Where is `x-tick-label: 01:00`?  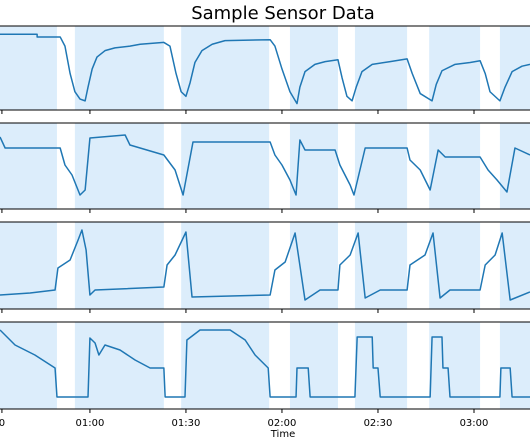 x-tick-label: 01:00 is located at coordinates (90, 423).